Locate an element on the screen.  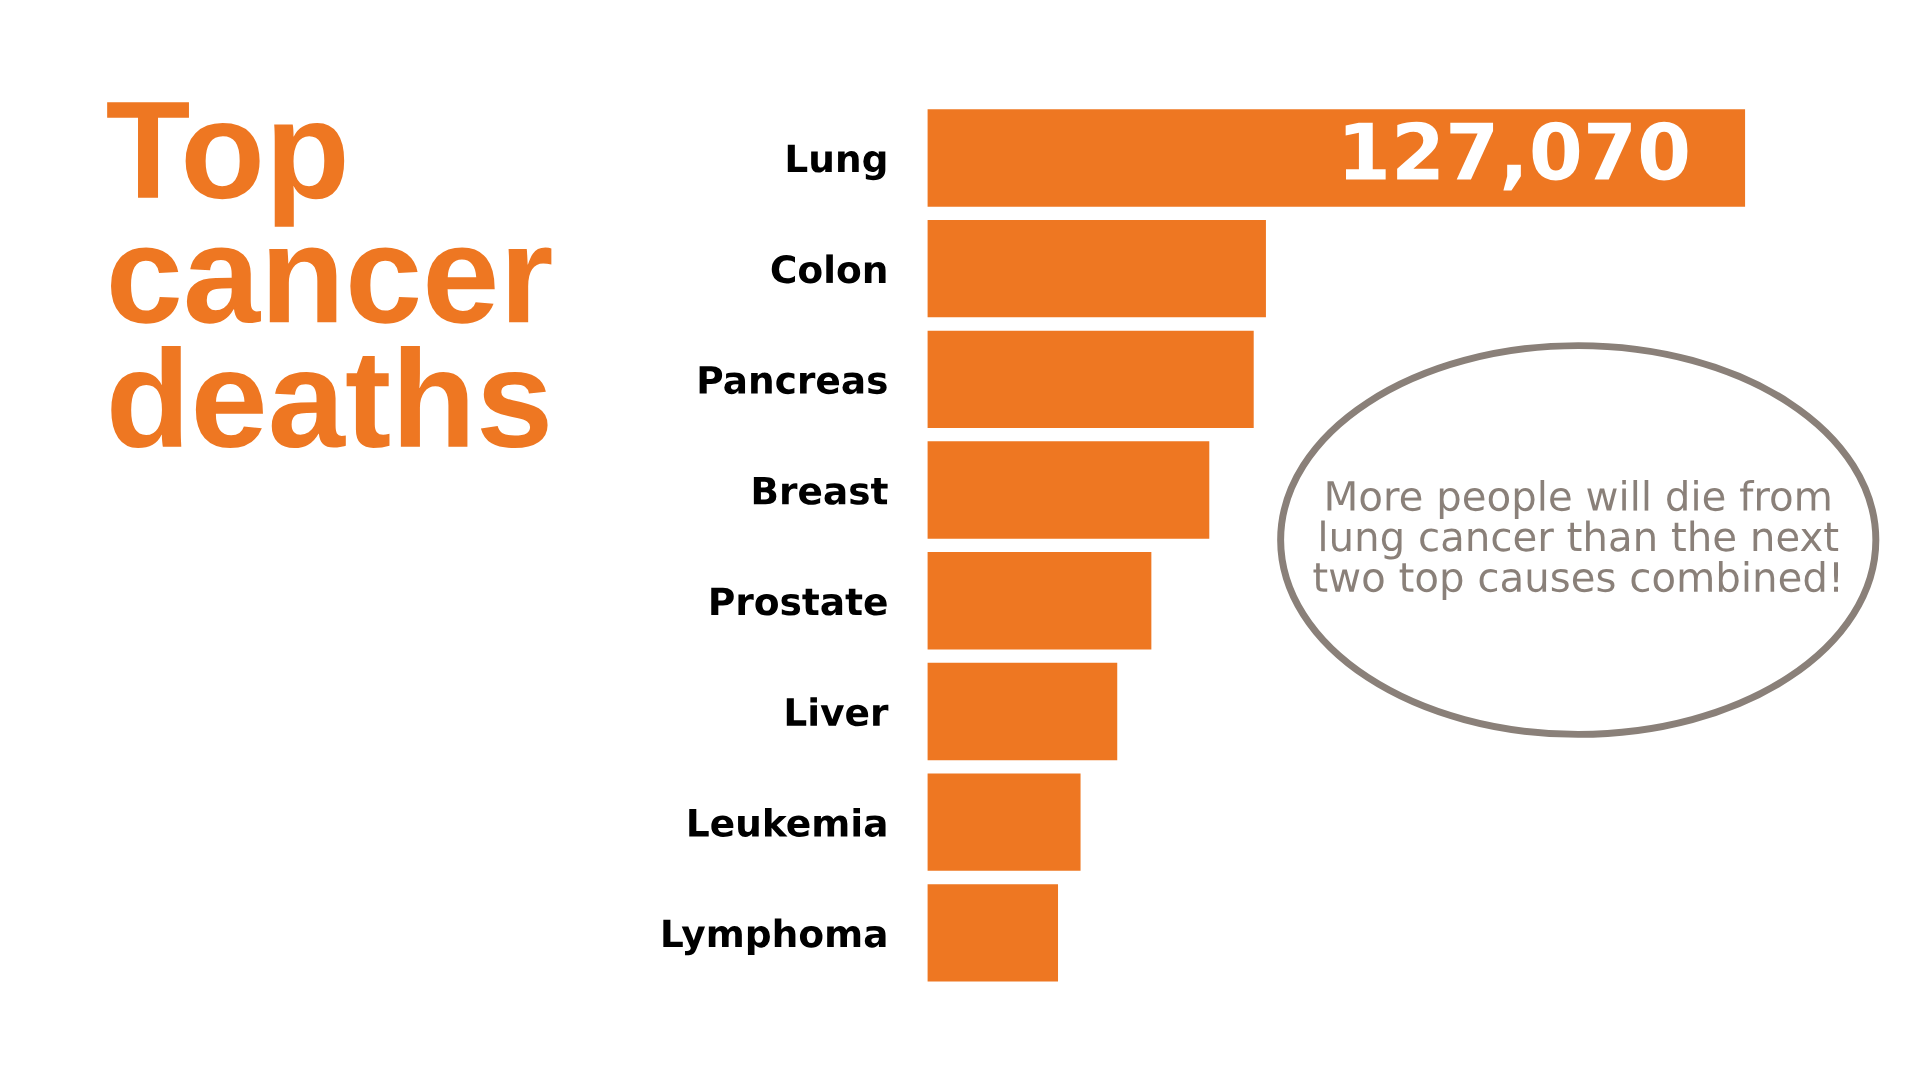
y-tick-label: Breast is located at coordinates (820, 490).